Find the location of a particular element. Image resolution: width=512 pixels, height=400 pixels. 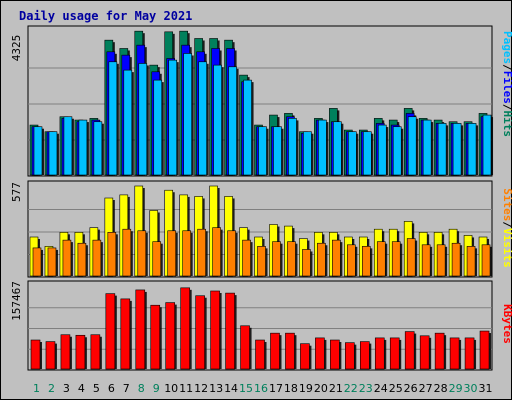

day-label-11: 11 is located at coordinates (186, 388).